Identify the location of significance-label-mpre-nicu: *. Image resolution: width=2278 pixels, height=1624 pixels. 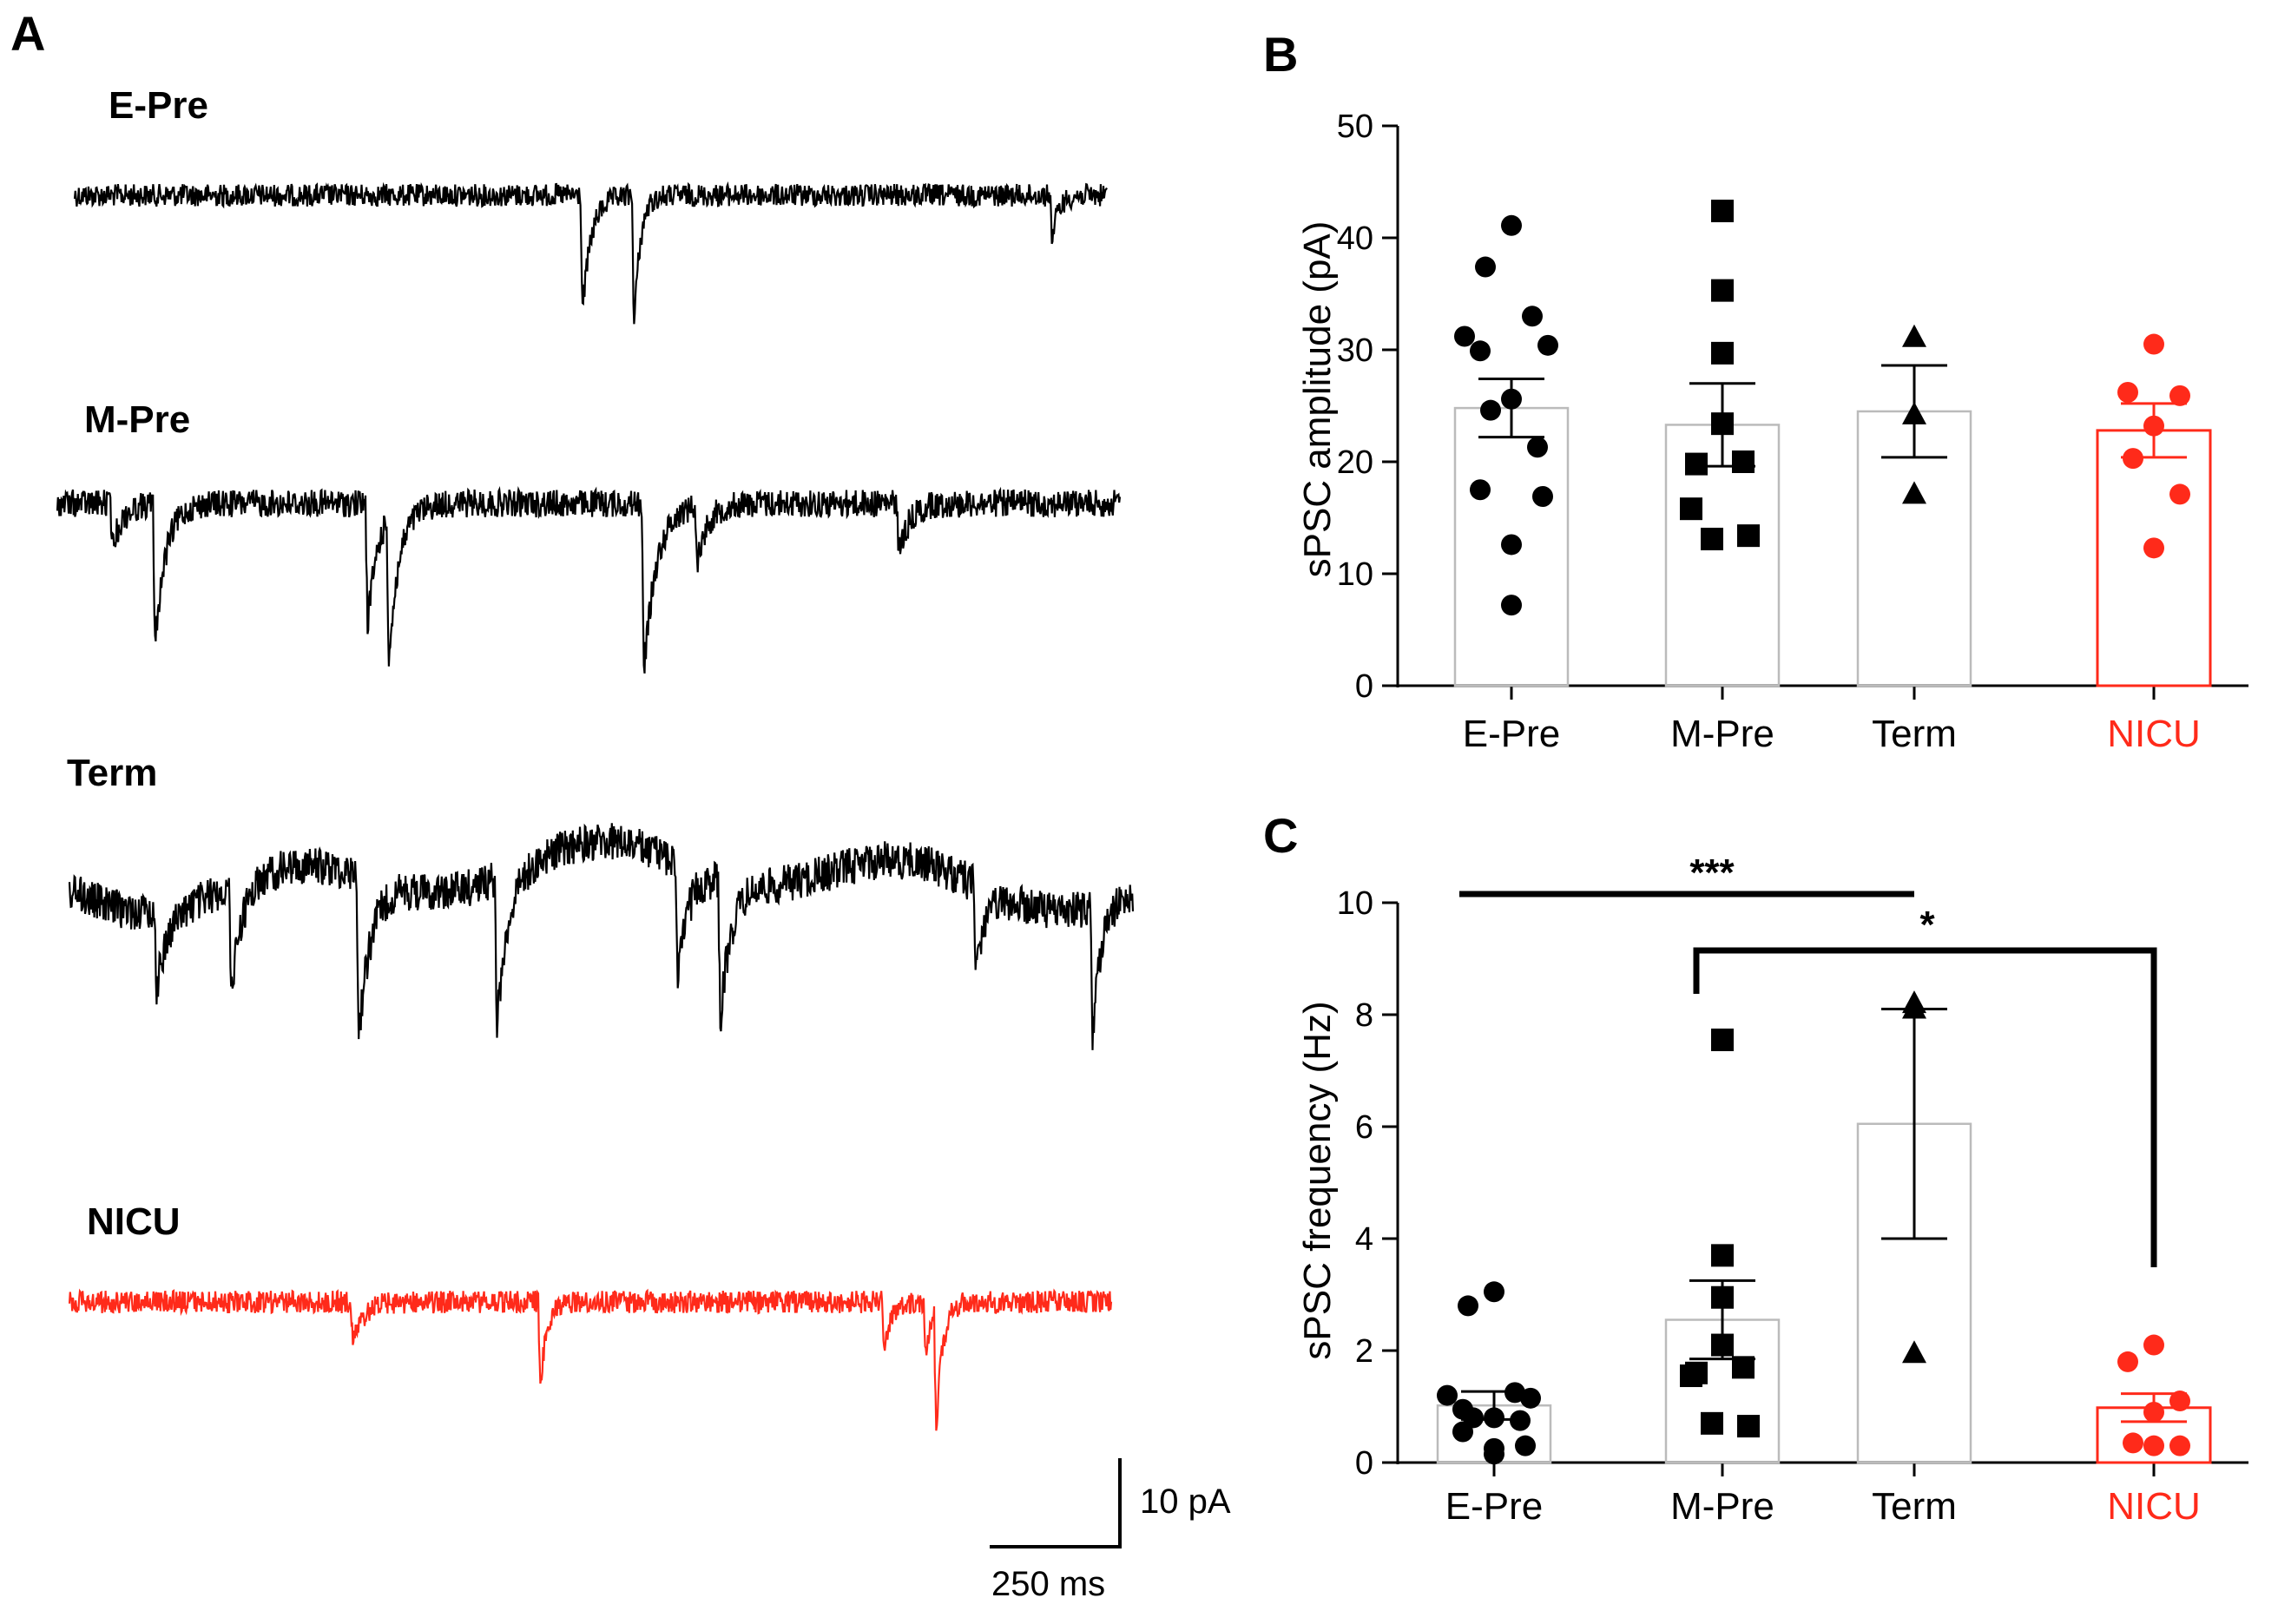
(1927, 925).